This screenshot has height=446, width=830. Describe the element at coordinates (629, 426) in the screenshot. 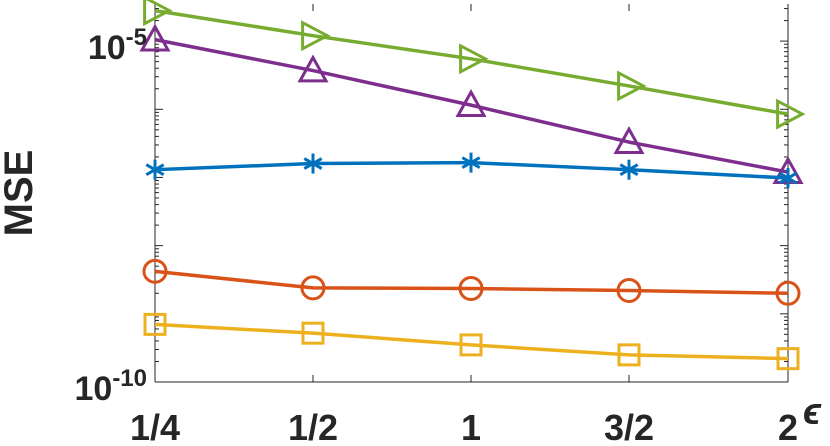

I see `x-tick-label: 3/2` at that location.